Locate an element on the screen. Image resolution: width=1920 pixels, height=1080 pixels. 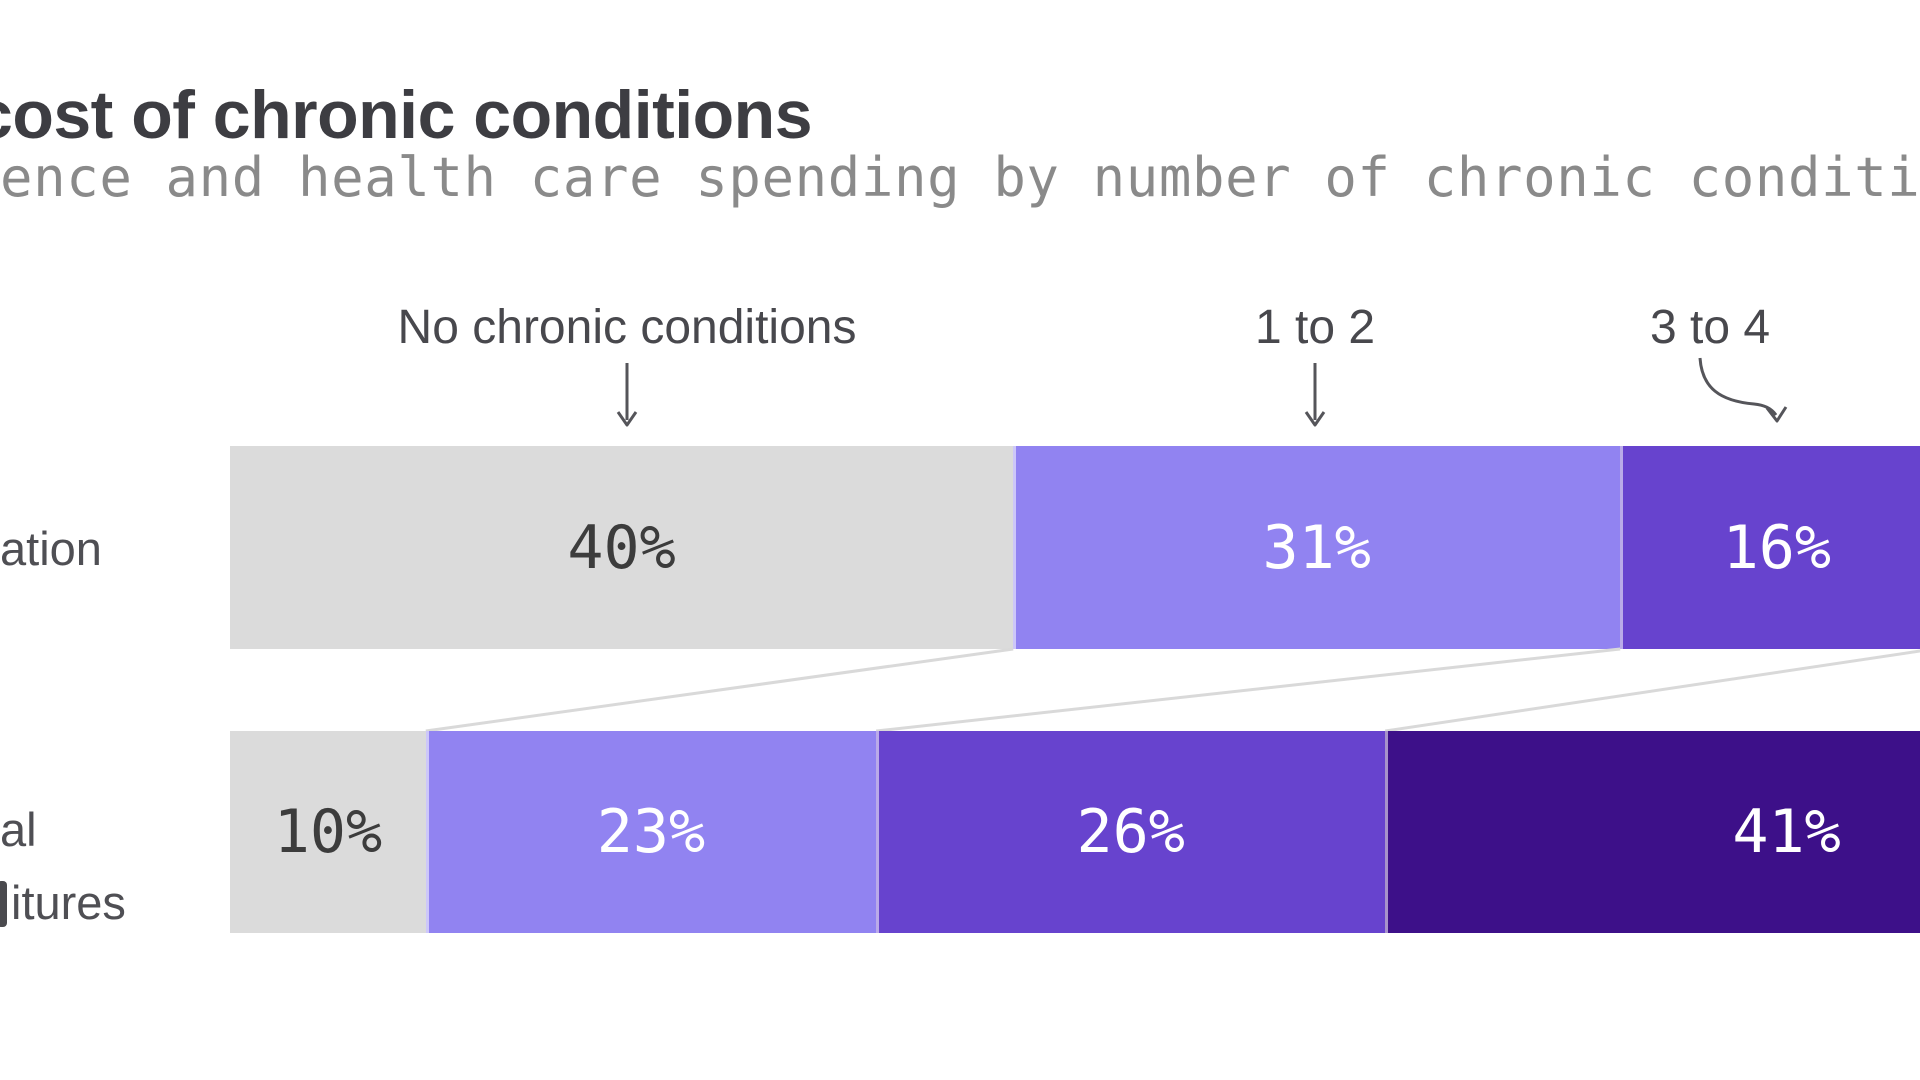
bar-segment: 10% is located at coordinates (328, 832).